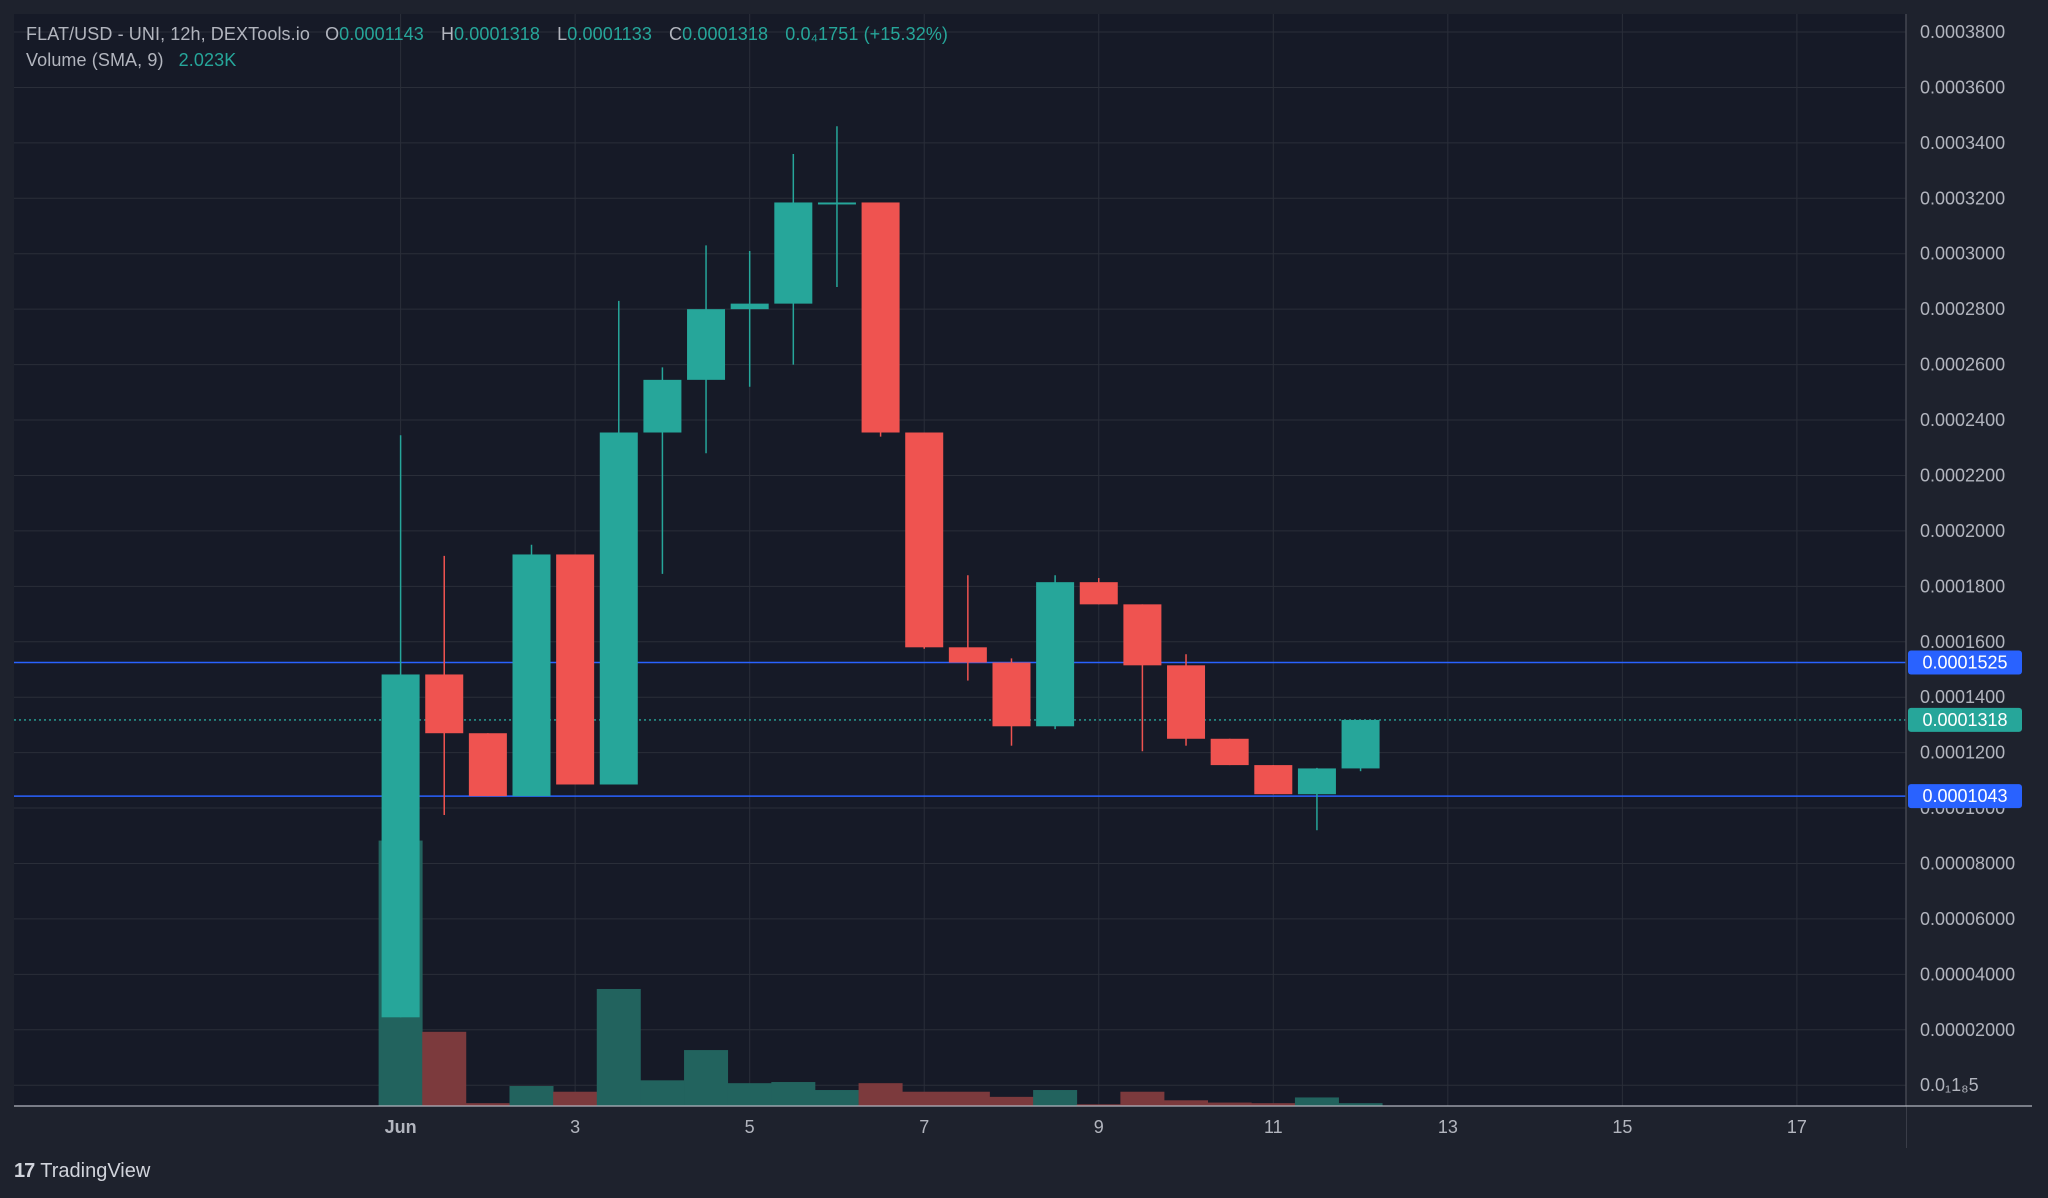  What do you see at coordinates (1962, 32) in the screenshot?
I see `y-tick-label: 0.0003800` at bounding box center [1962, 32].